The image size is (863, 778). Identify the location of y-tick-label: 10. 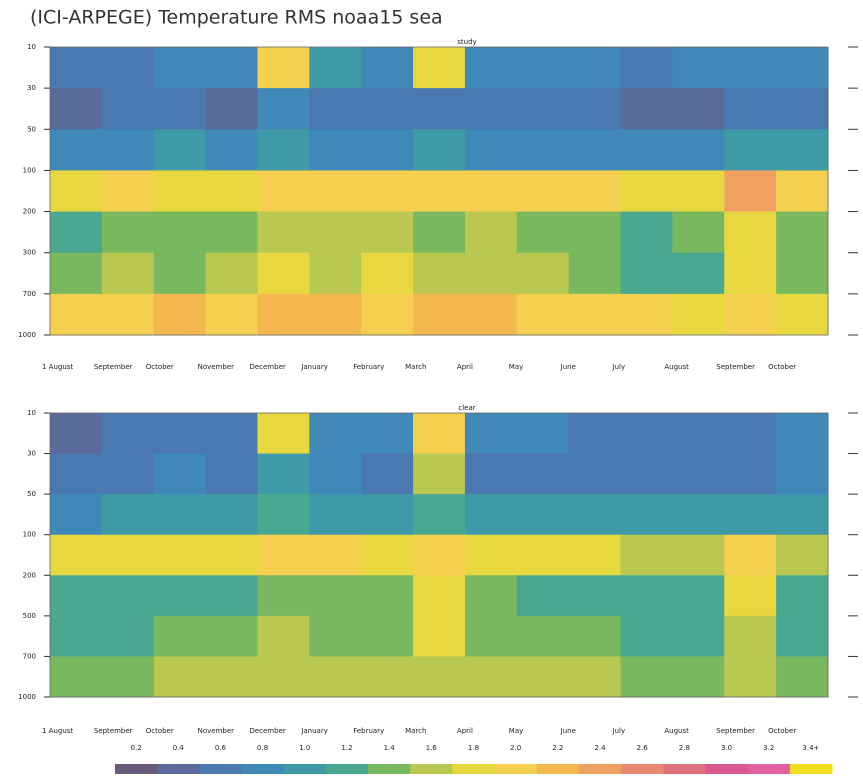
(31, 413).